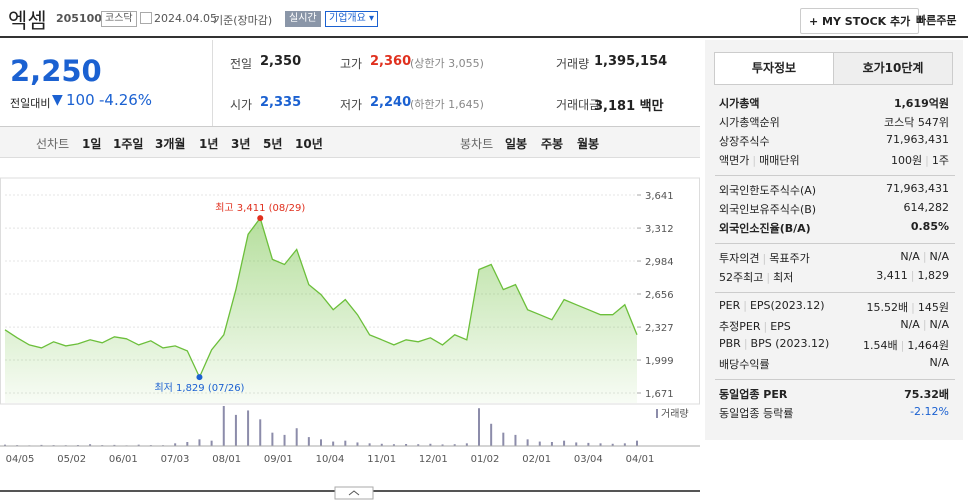  I want to click on value-part: N/A, so click(910, 324).